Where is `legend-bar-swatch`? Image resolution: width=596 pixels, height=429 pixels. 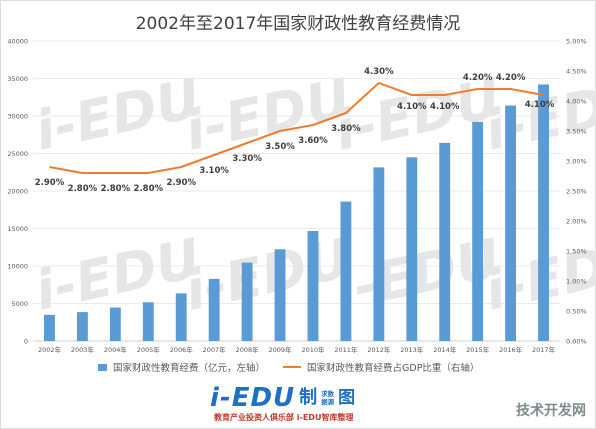
legend-bar-swatch is located at coordinates (102, 367).